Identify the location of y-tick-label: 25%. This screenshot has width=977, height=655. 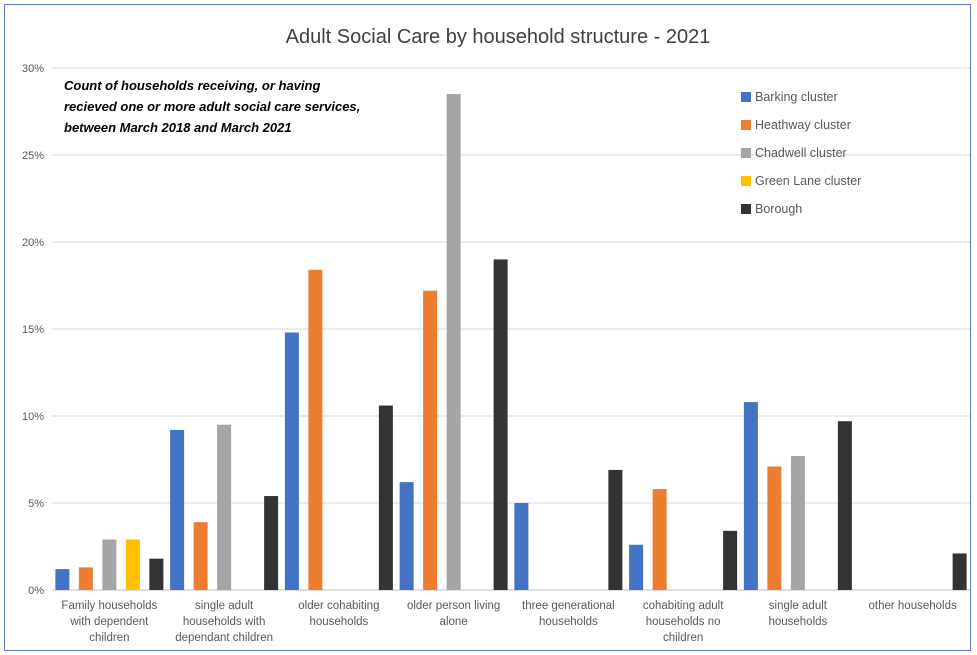
(33, 156).